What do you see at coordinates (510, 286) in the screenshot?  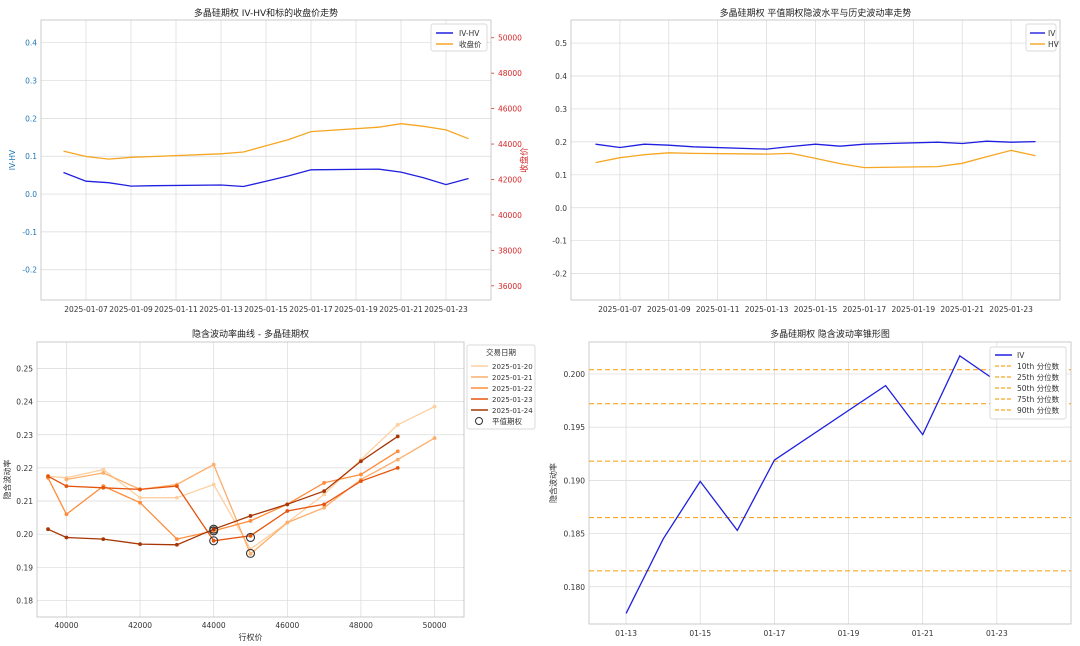 I see `y2-tick-label: 36000` at bounding box center [510, 286].